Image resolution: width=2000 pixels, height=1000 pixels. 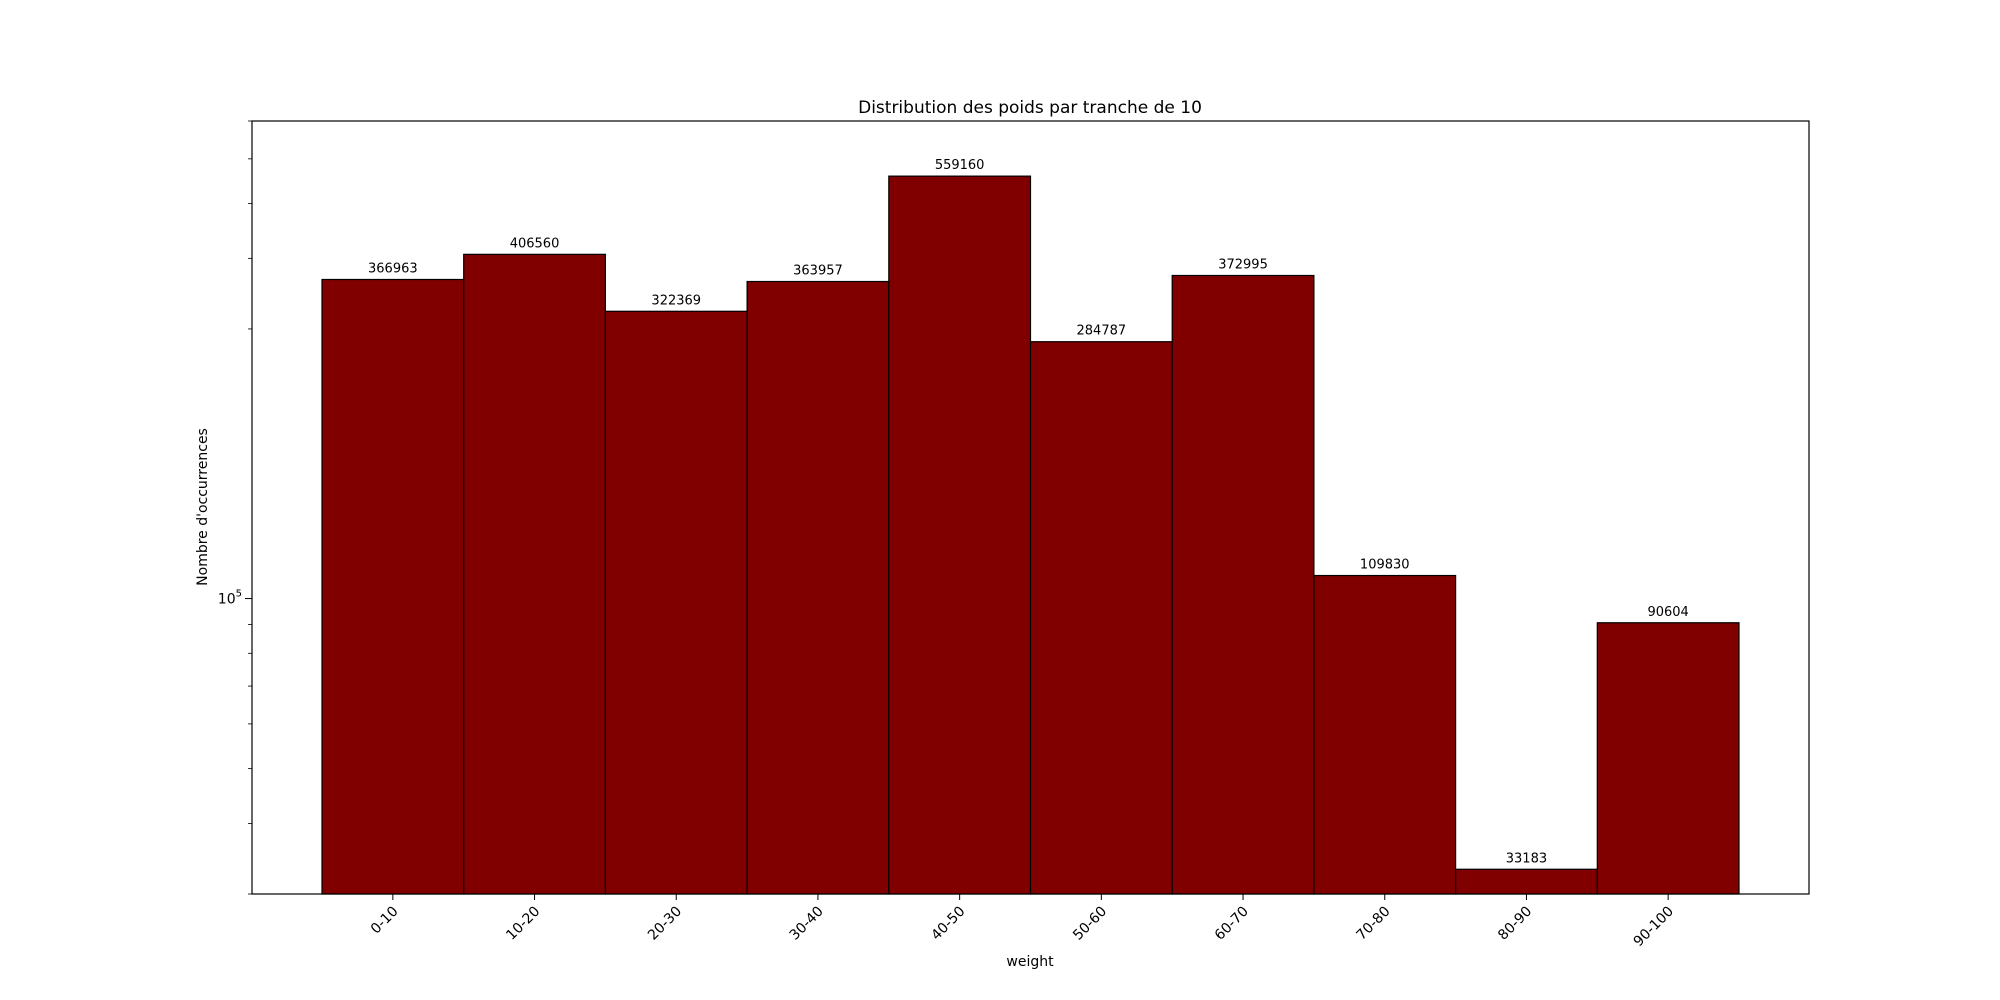 I want to click on data-label-90-100: 90604, so click(x=1667, y=612).